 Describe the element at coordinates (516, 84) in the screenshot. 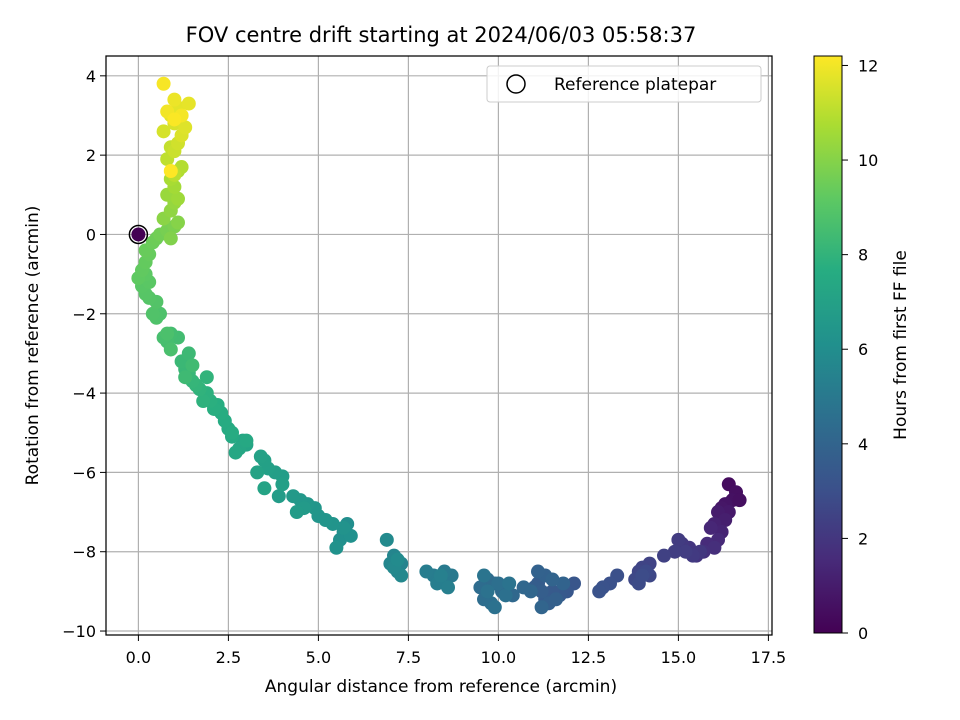

I see `legend-reference-marker` at that location.